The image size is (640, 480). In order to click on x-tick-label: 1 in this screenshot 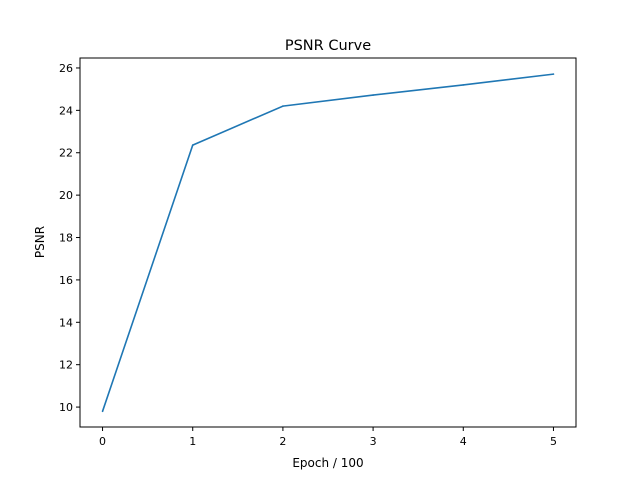, I will do `click(192, 441)`.